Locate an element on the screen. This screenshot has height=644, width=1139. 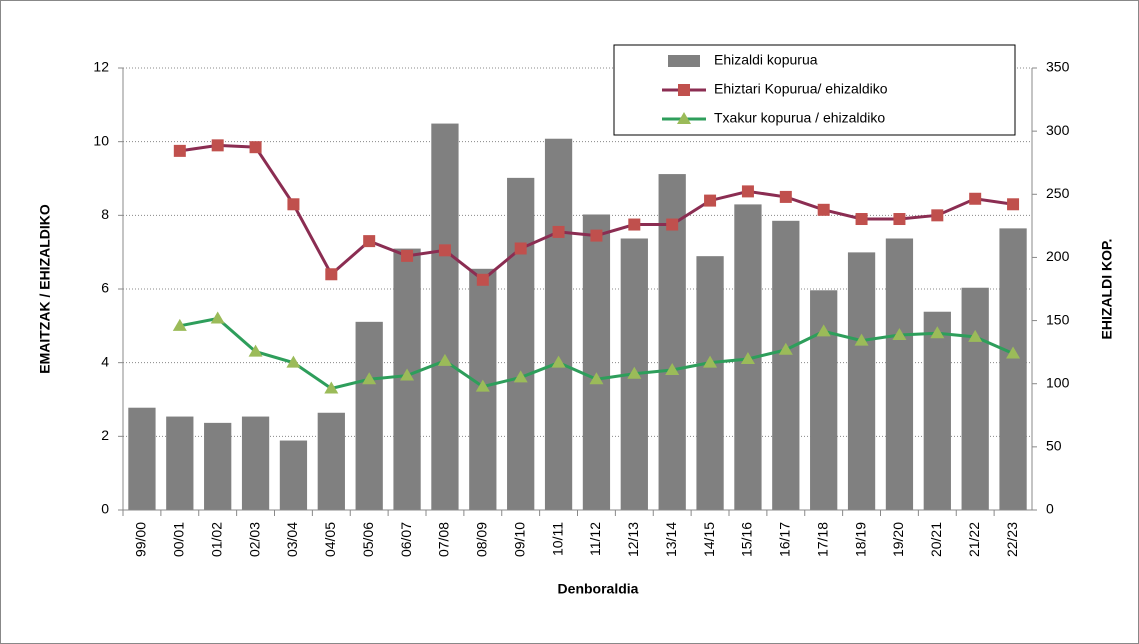
x-tick-label: 05/06 is located at coordinates (368, 539).